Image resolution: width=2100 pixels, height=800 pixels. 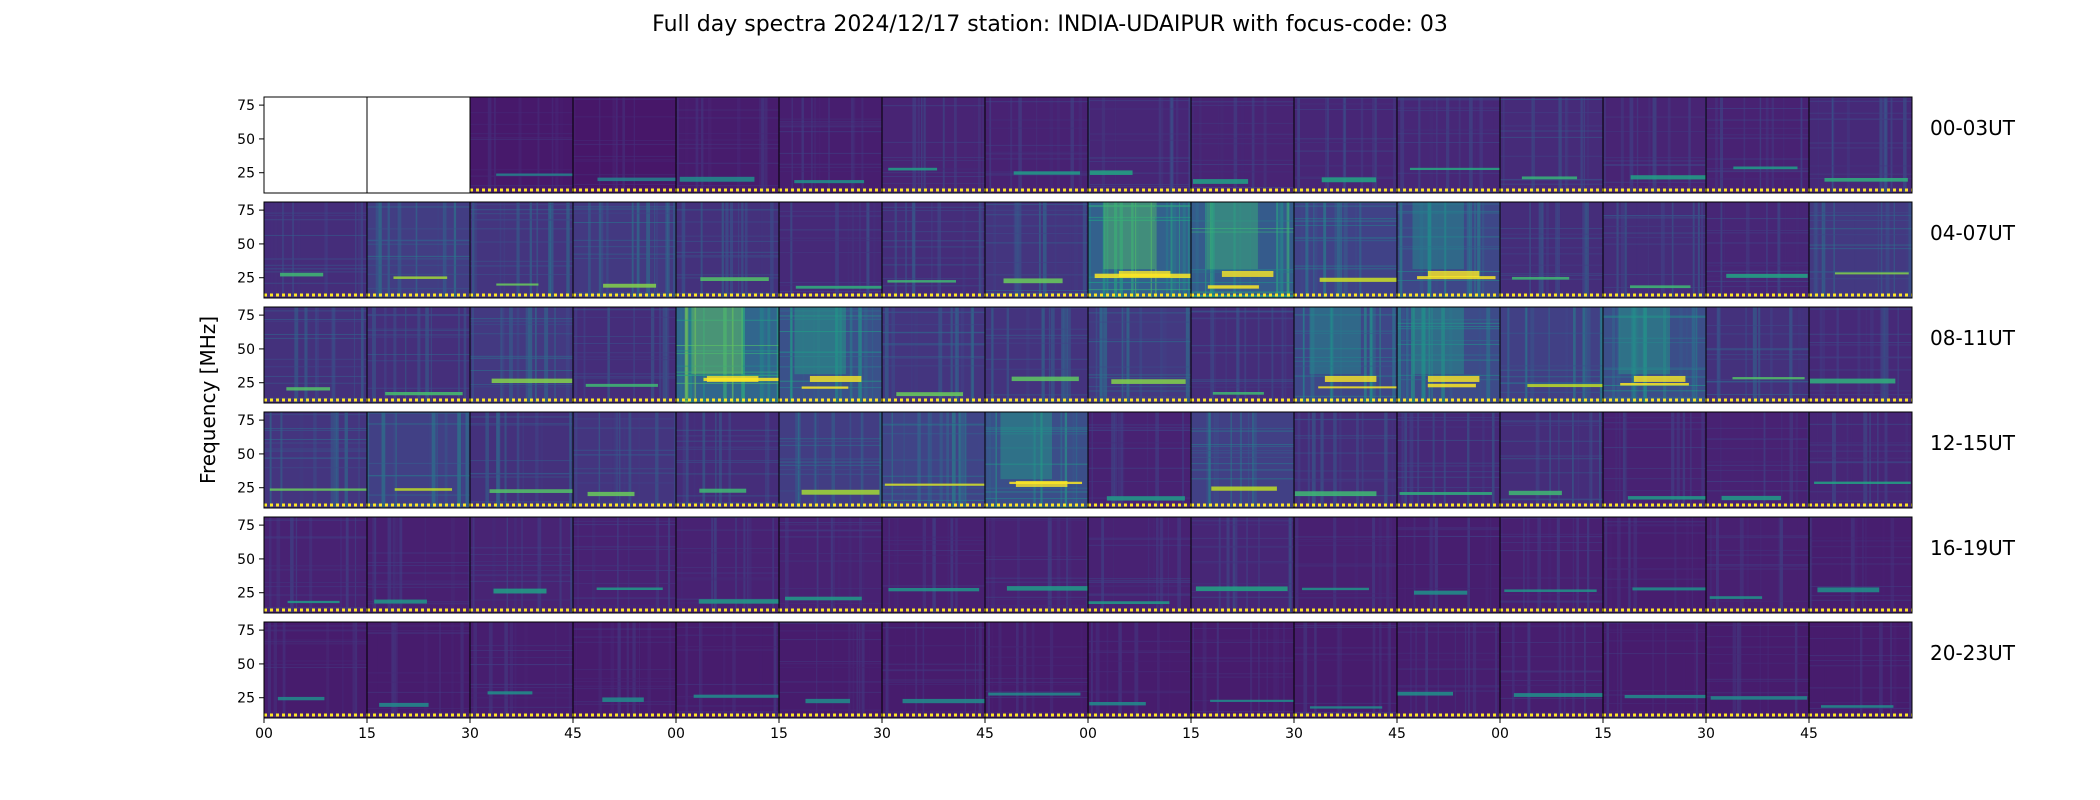 What do you see at coordinates (246, 279) in the screenshot?
I see `y-tick-label: 25` at bounding box center [246, 279].